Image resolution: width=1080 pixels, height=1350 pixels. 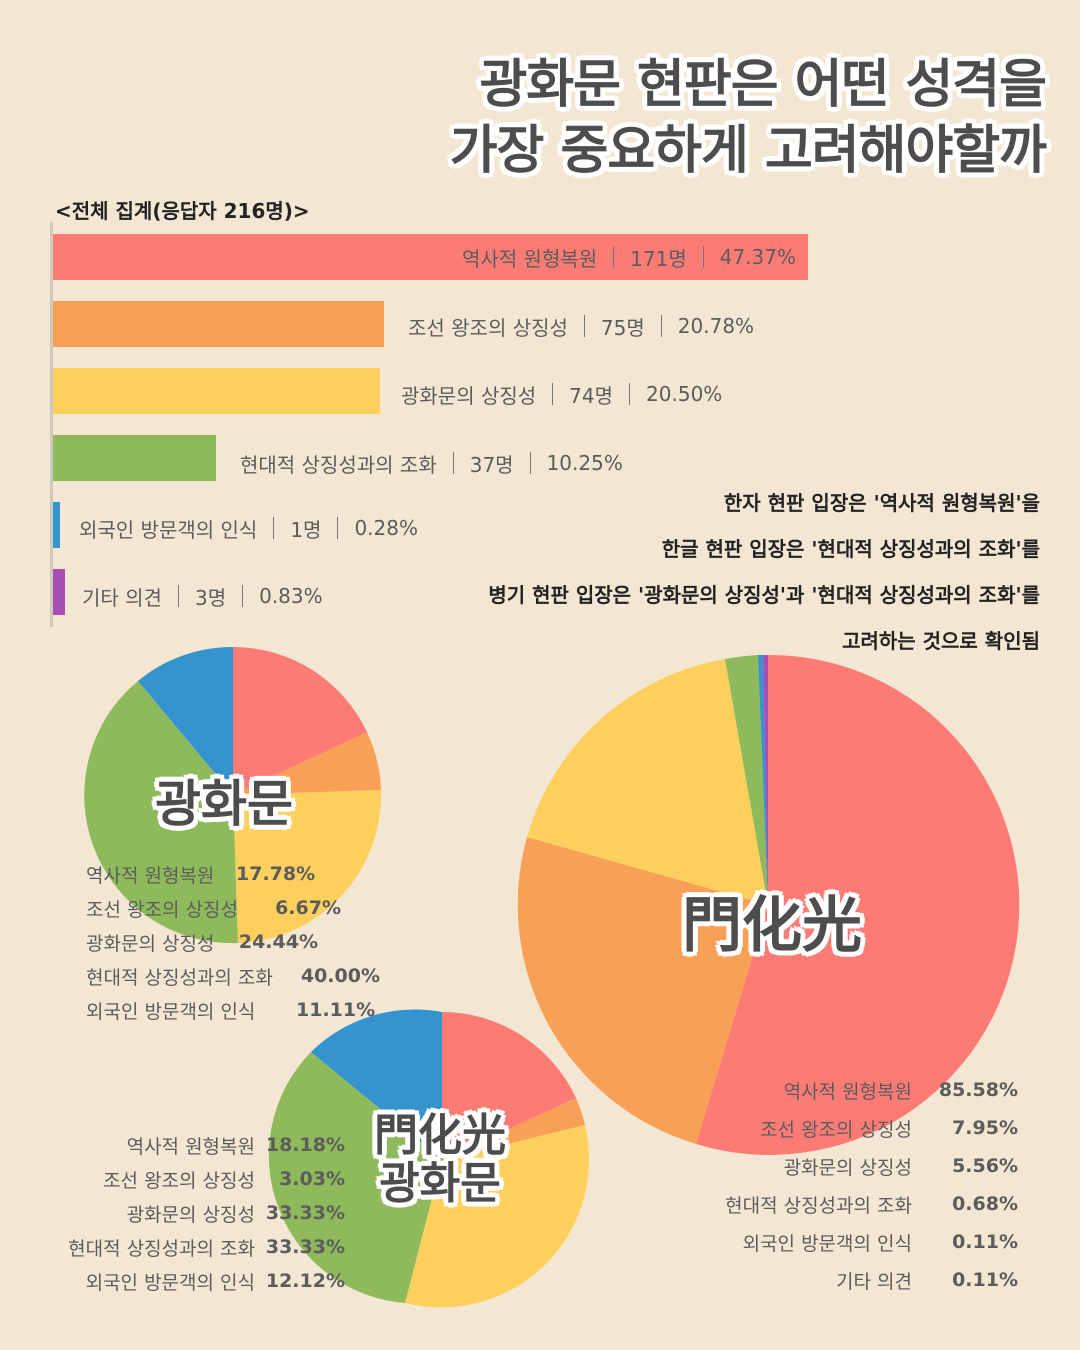 What do you see at coordinates (224, 804) in the screenshot?
I see `pie-title-hangul: 광화문` at bounding box center [224, 804].